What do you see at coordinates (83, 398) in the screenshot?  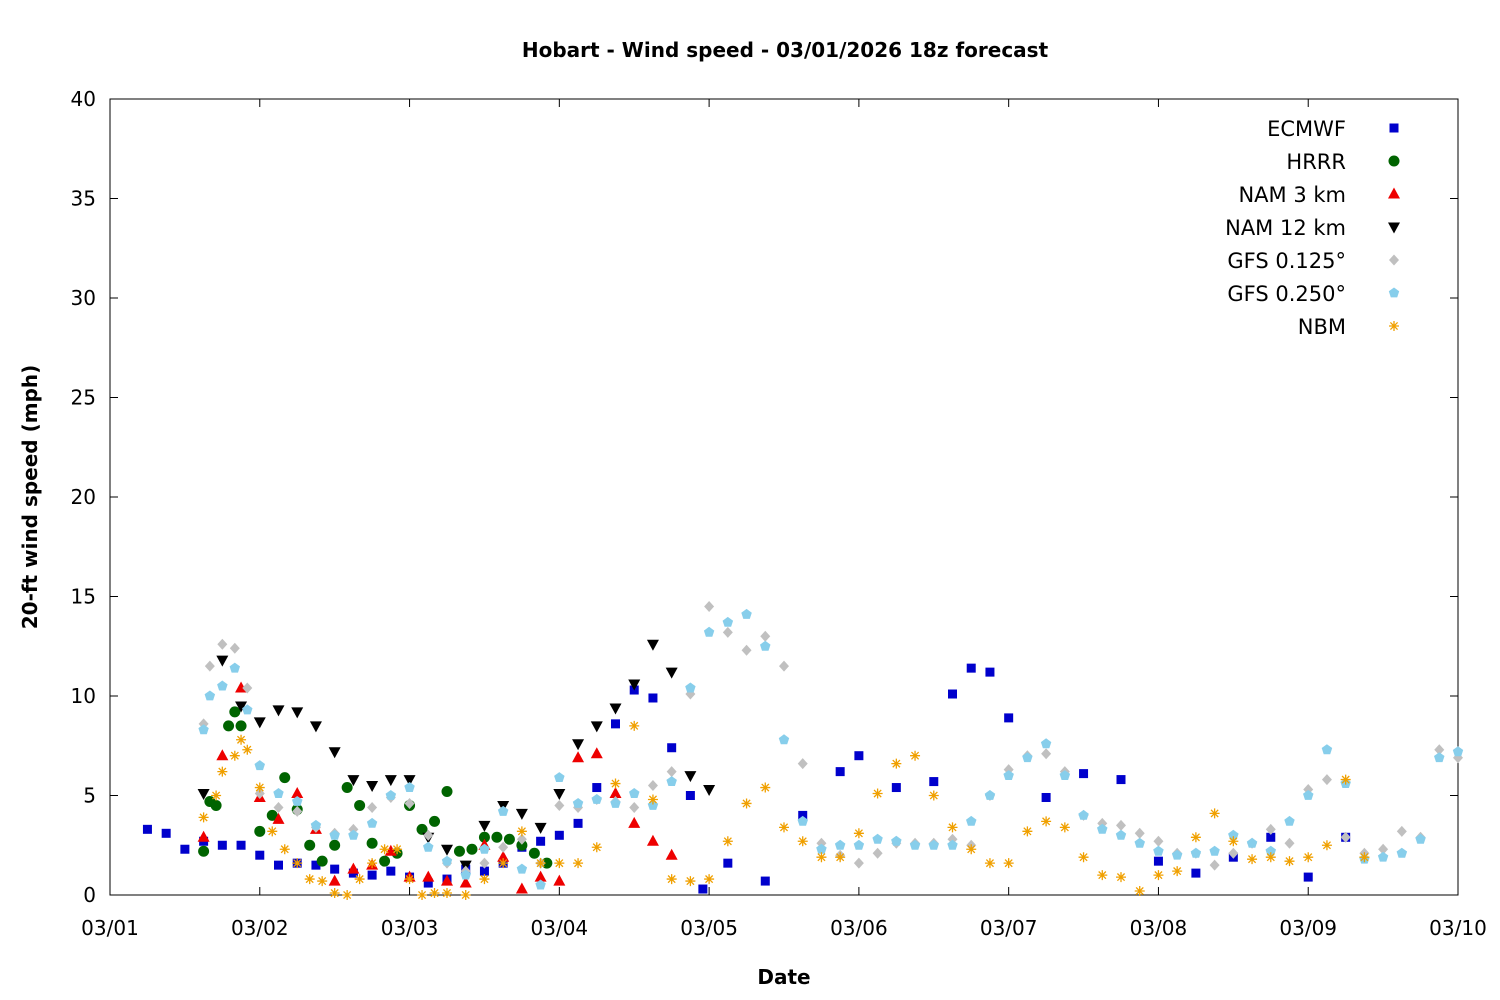 I see `y-tick-label: 25` at bounding box center [83, 398].